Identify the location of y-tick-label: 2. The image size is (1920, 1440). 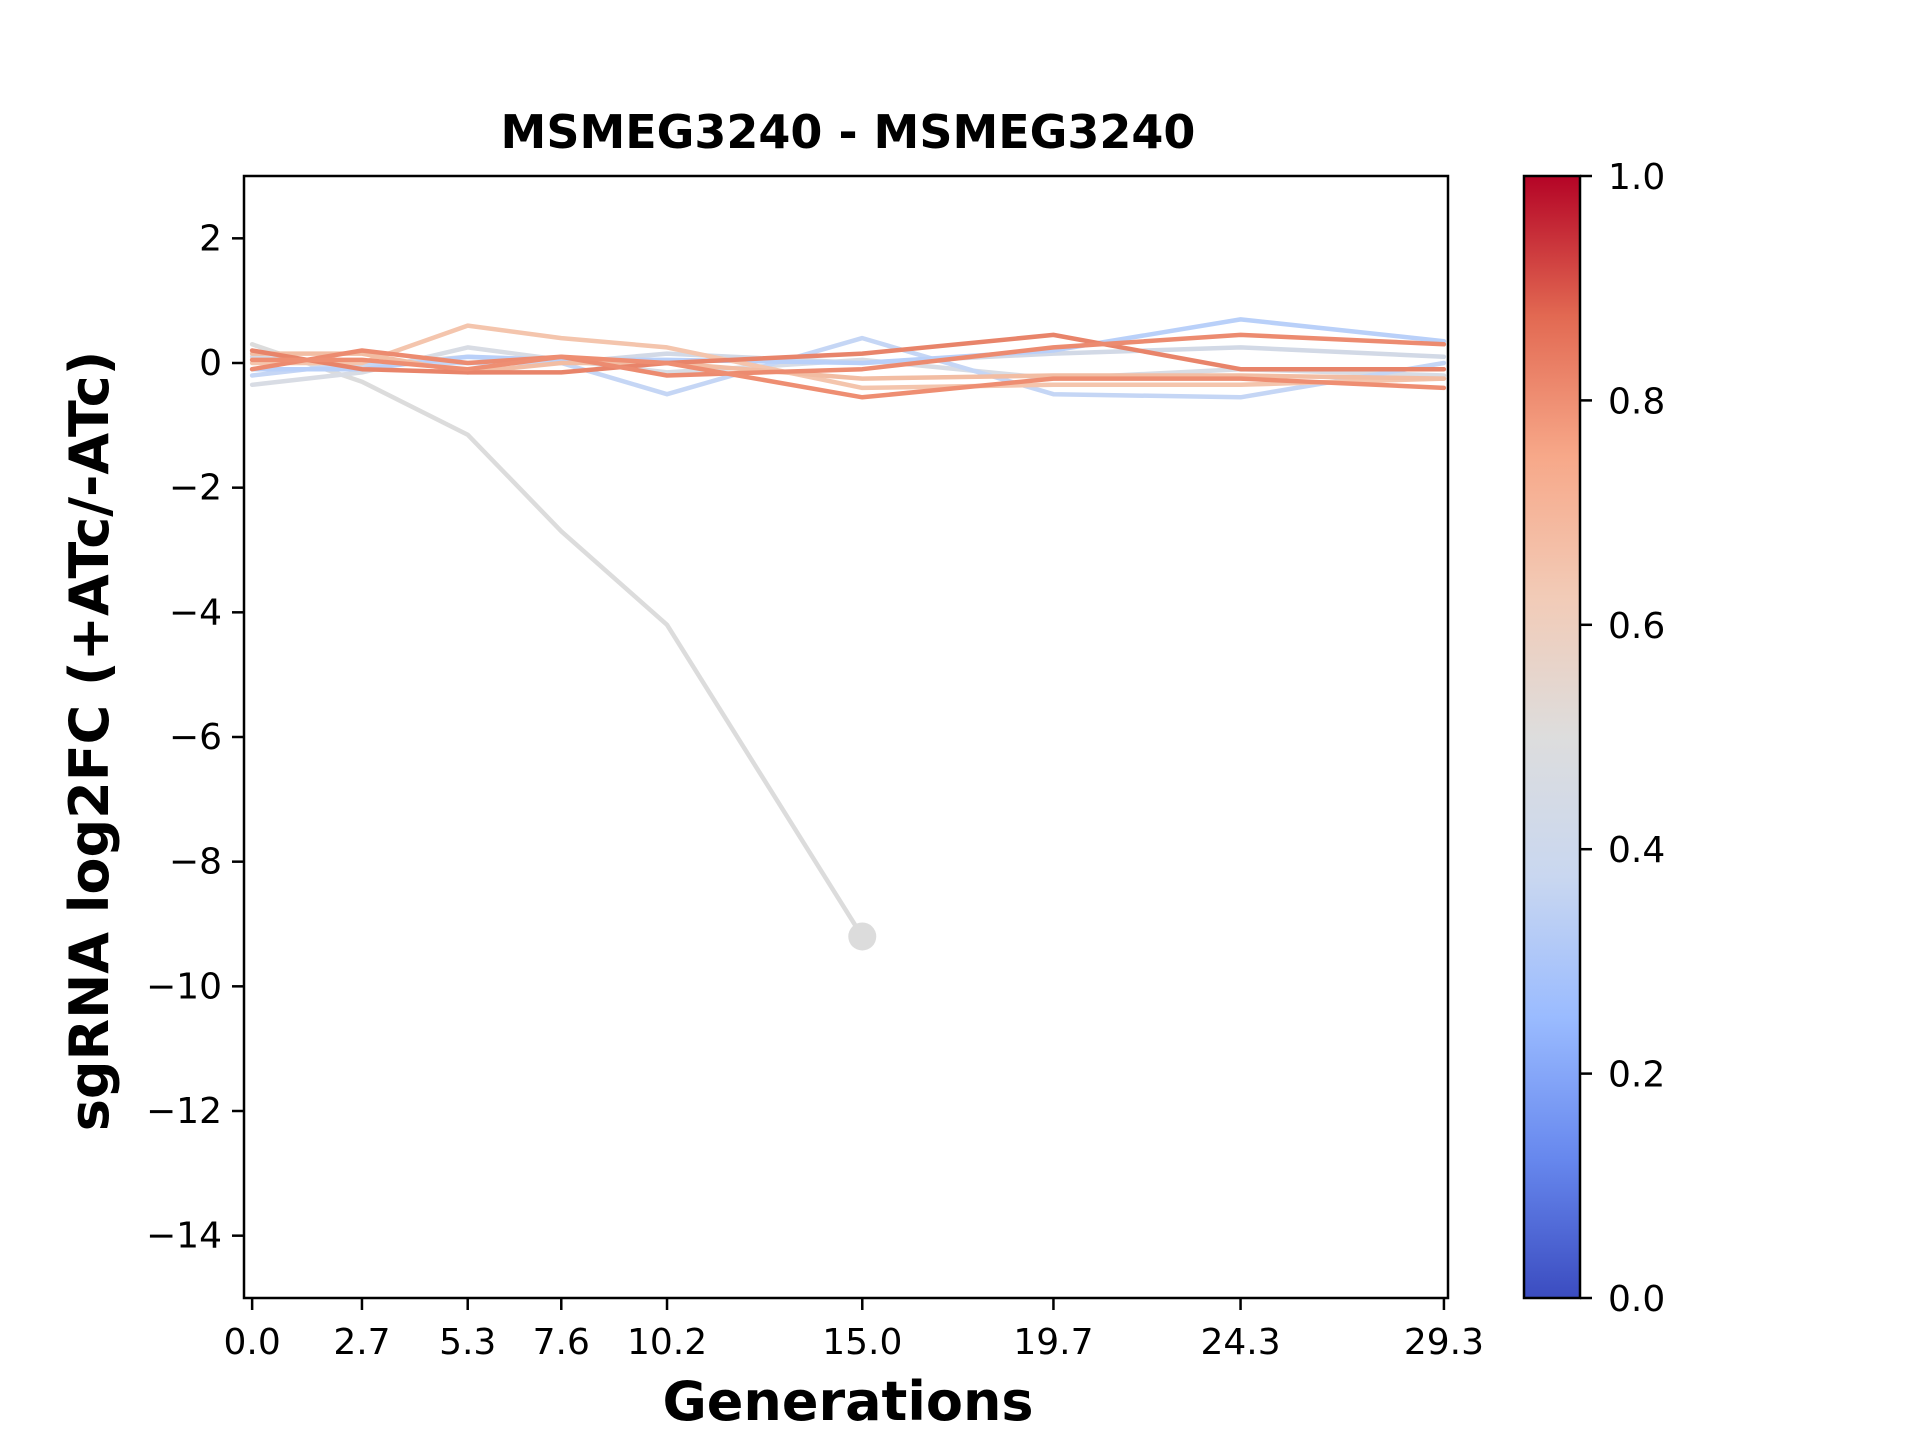
(210, 238).